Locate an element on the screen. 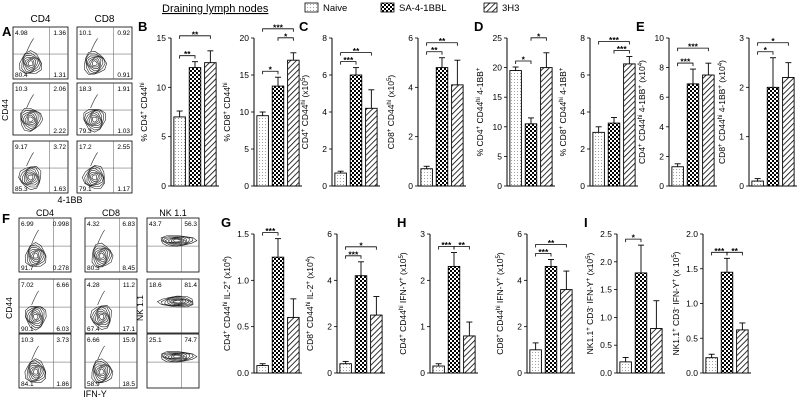 Image resolution: width=800 pixels, height=400 pixels. quadrant-value: 25.1 is located at coordinates (155, 340).